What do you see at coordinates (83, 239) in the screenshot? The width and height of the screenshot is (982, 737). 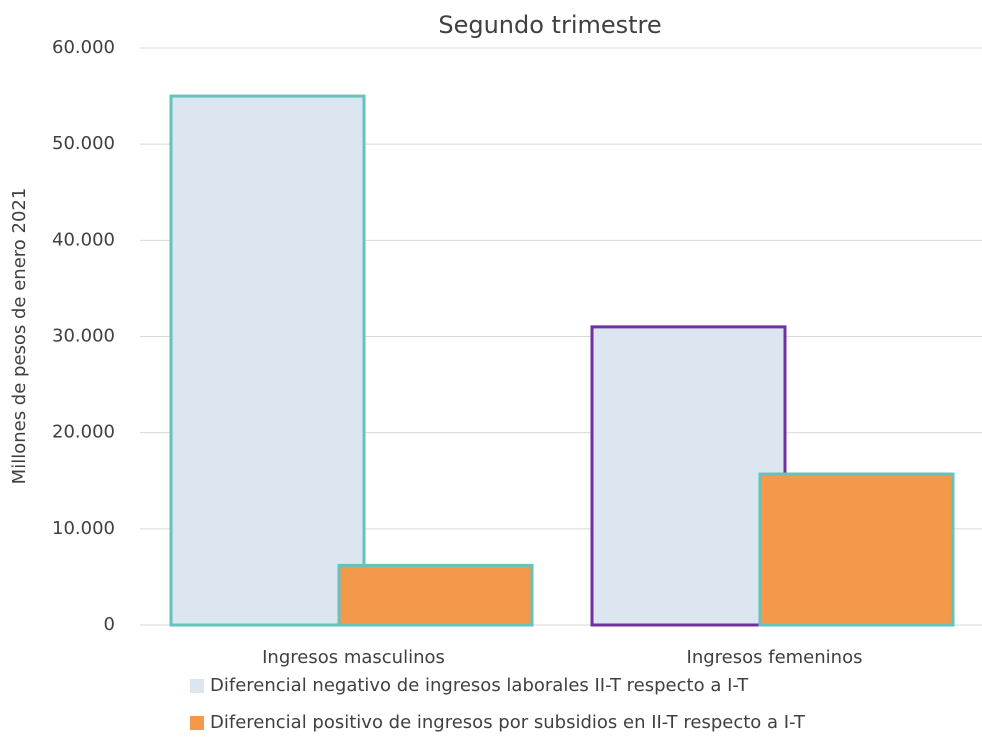 I see `y-tick-label: 40.000` at bounding box center [83, 239].